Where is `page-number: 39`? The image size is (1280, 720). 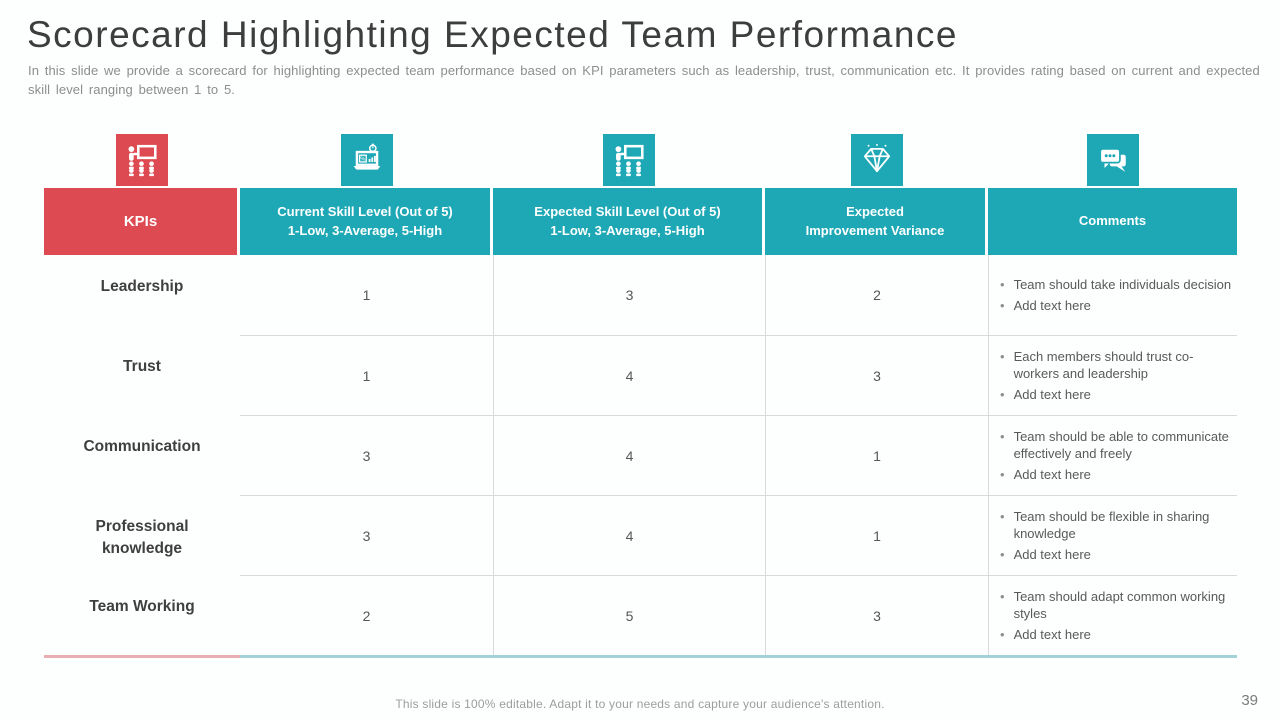 page-number: 39 is located at coordinates (1249, 700).